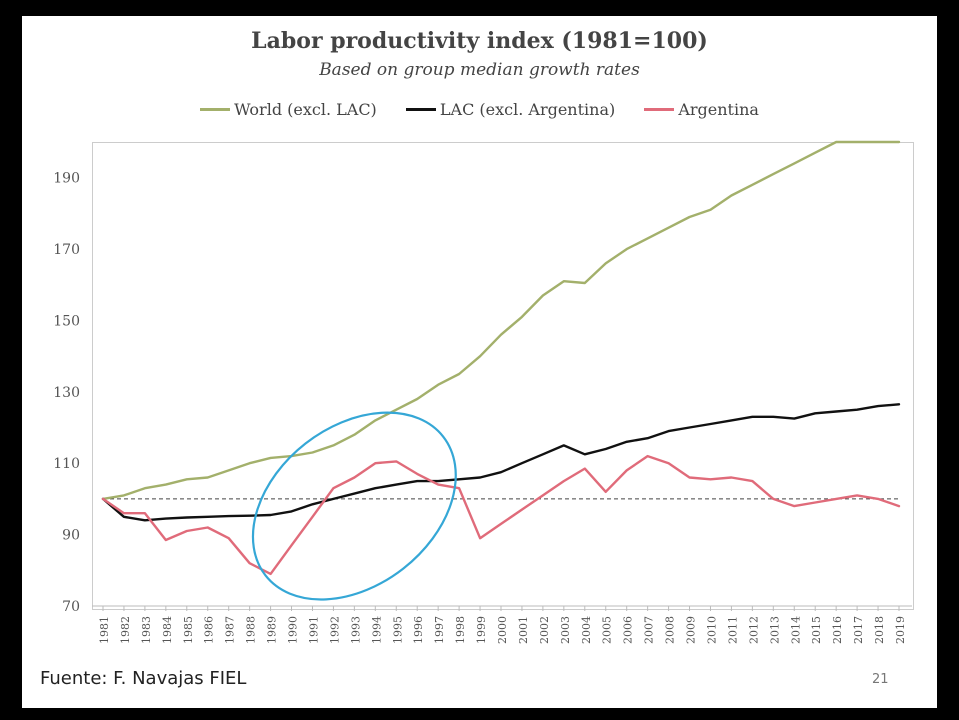 The height and width of the screenshot is (720, 959). Describe the element at coordinates (711, 630) in the screenshot. I see `x-tick-label-2010: 2010` at that location.